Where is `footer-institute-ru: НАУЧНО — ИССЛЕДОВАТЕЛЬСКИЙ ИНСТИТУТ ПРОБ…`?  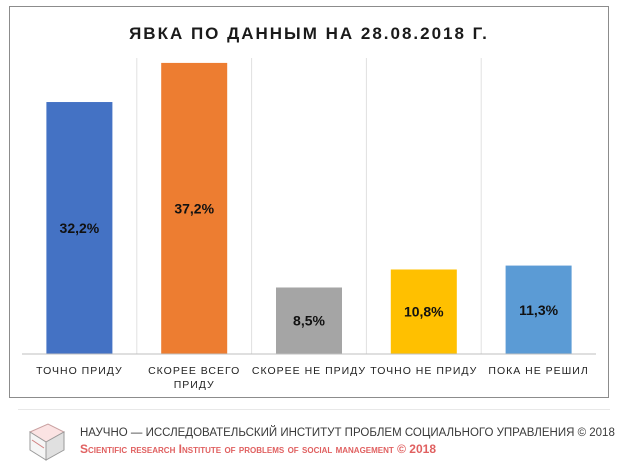 footer-institute-ru: НАУЧНО — ИССЛЕДОВАТЕЛЬСКИЙ ИНСТИТУТ ПРОБ… is located at coordinates (347, 433).